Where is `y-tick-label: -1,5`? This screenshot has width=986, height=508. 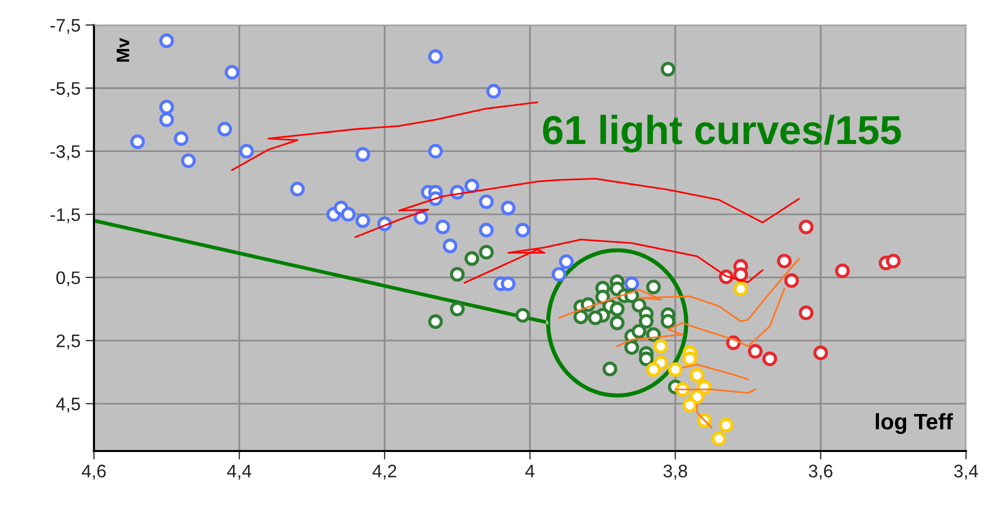 y-tick-label: -1,5 is located at coordinates (65, 216).